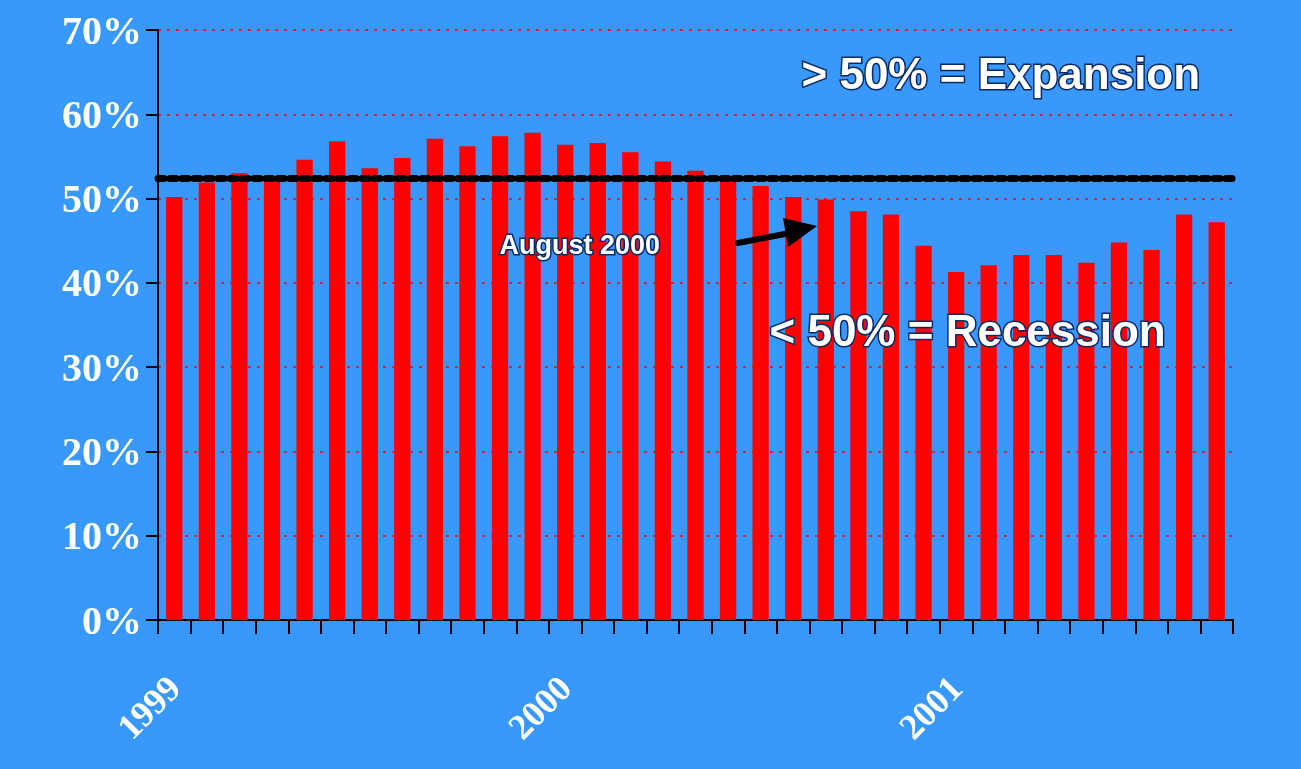 This screenshot has height=769, width=1301. Describe the element at coordinates (102, 114) in the screenshot. I see `y-tick-label: 60%` at that location.